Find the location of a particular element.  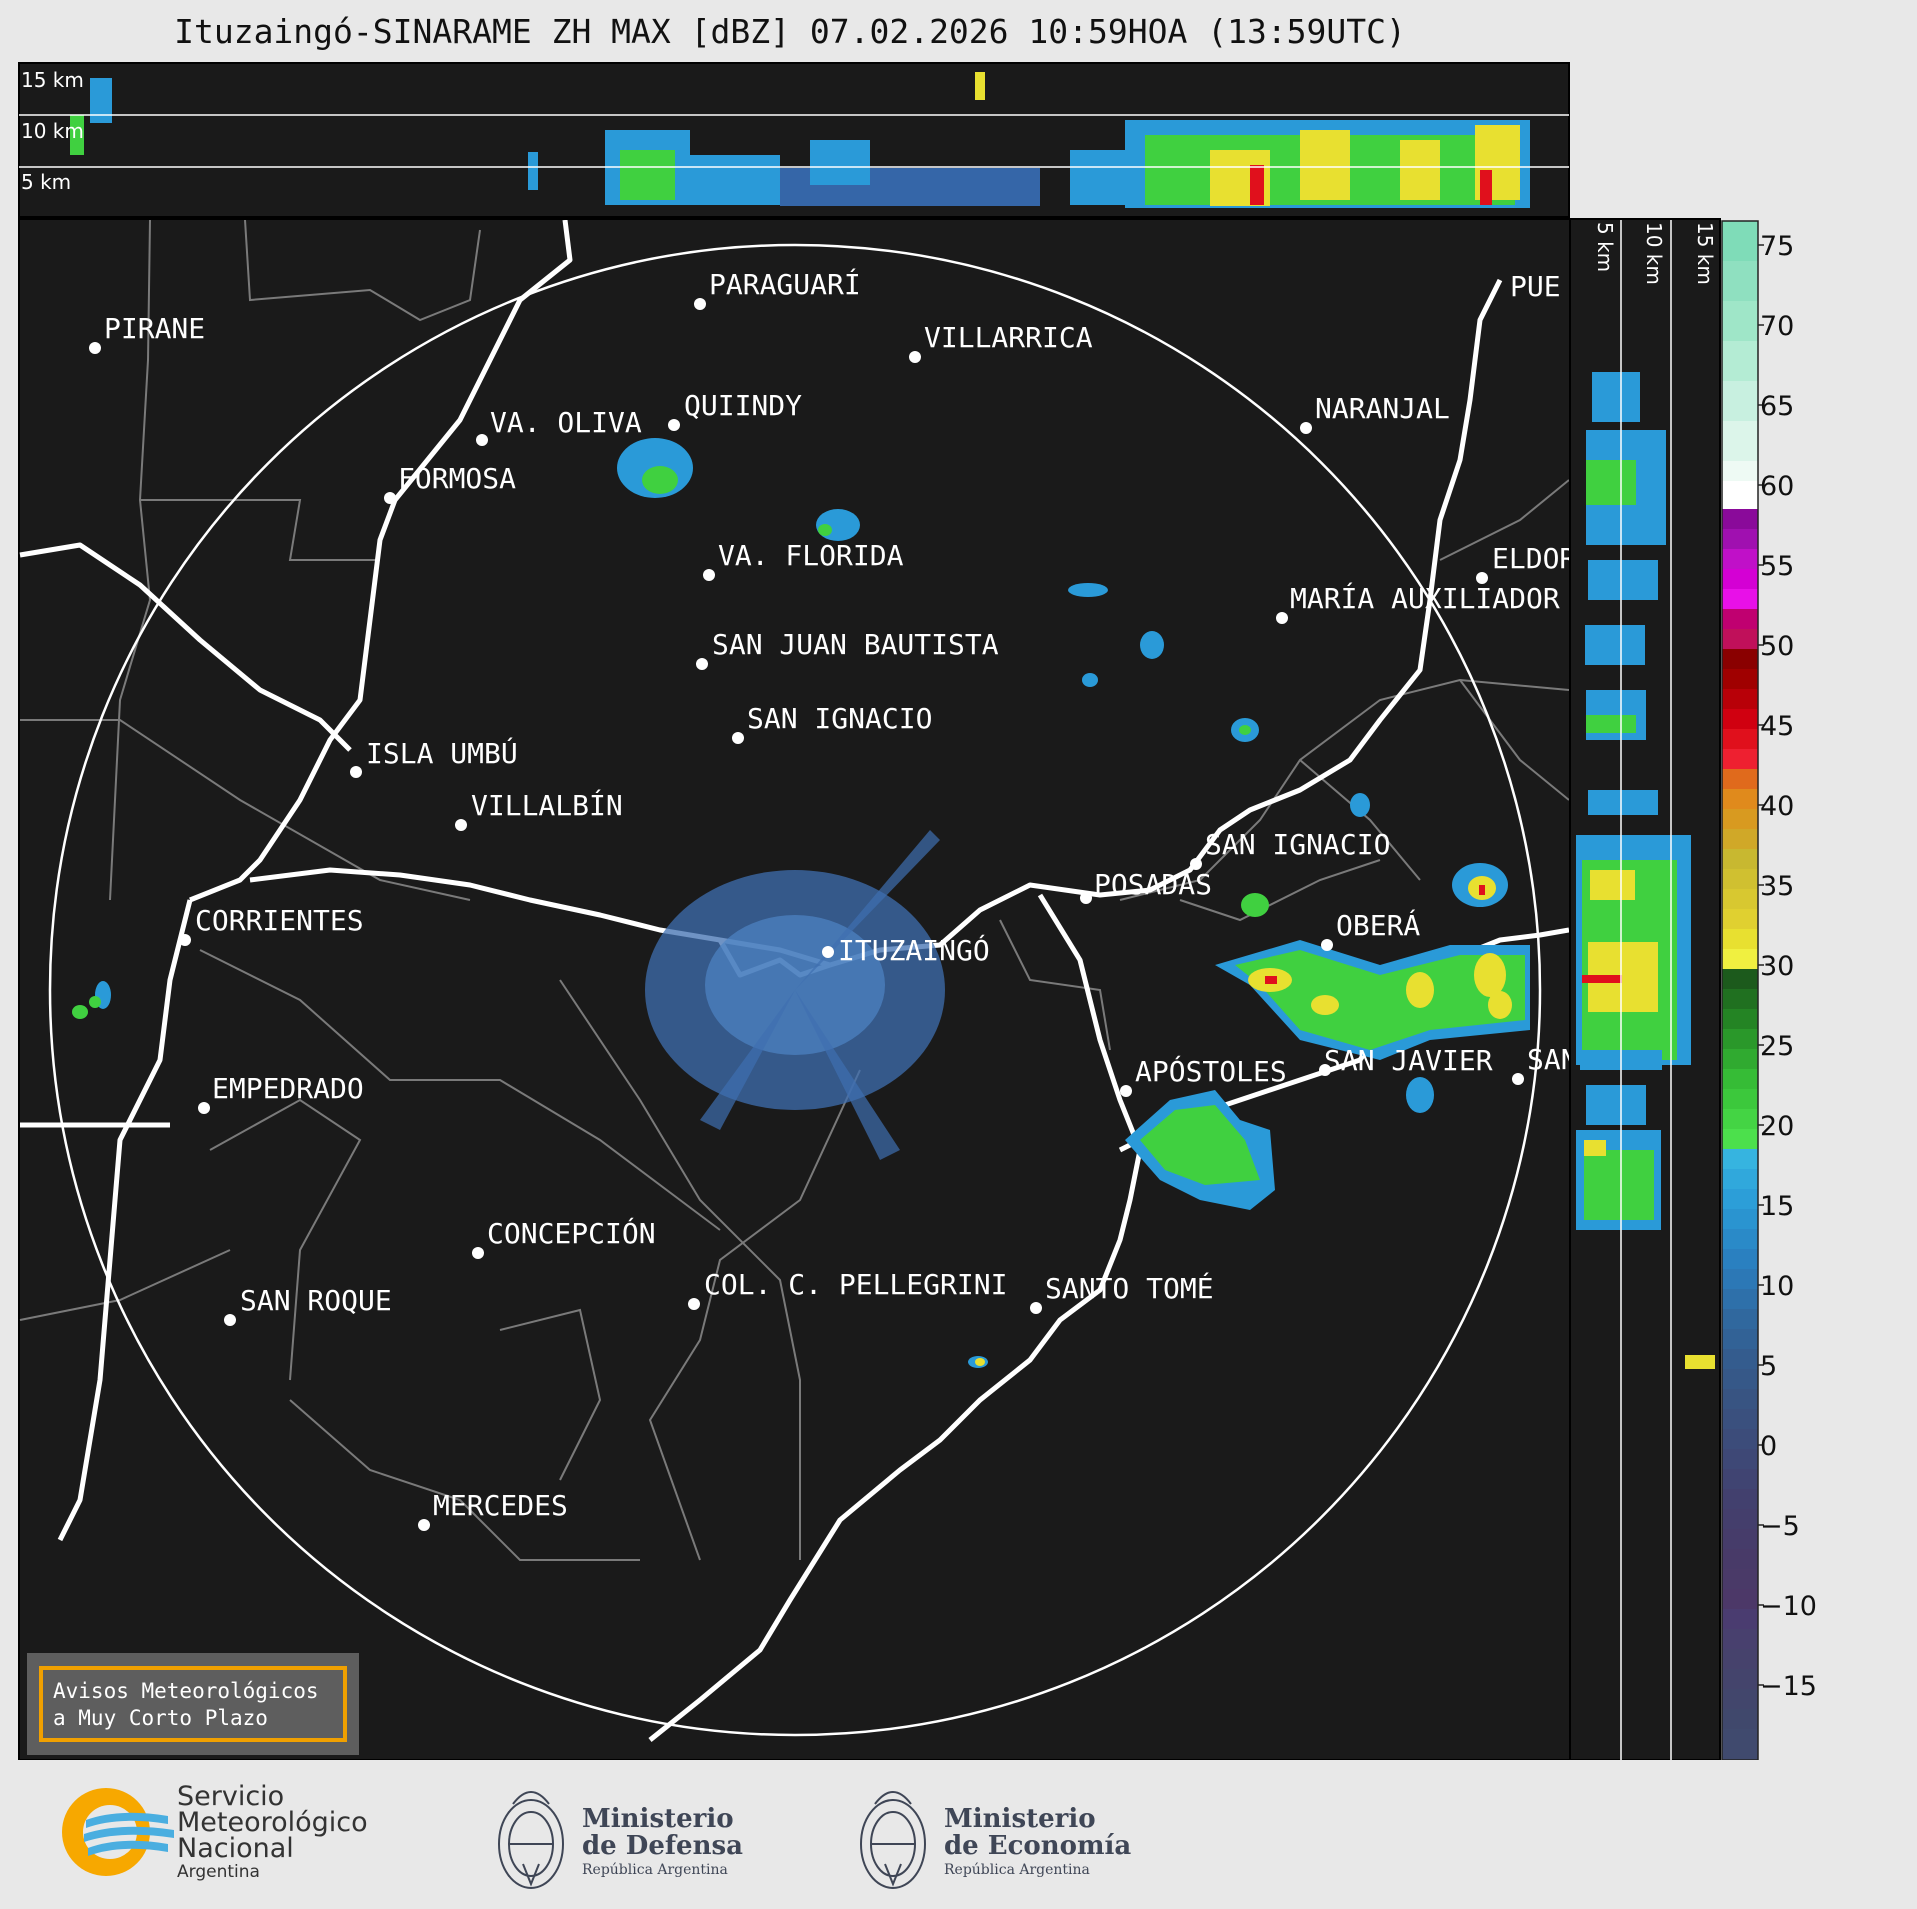

colorbar-tick-label: 10 is located at coordinates (1777, 1286).